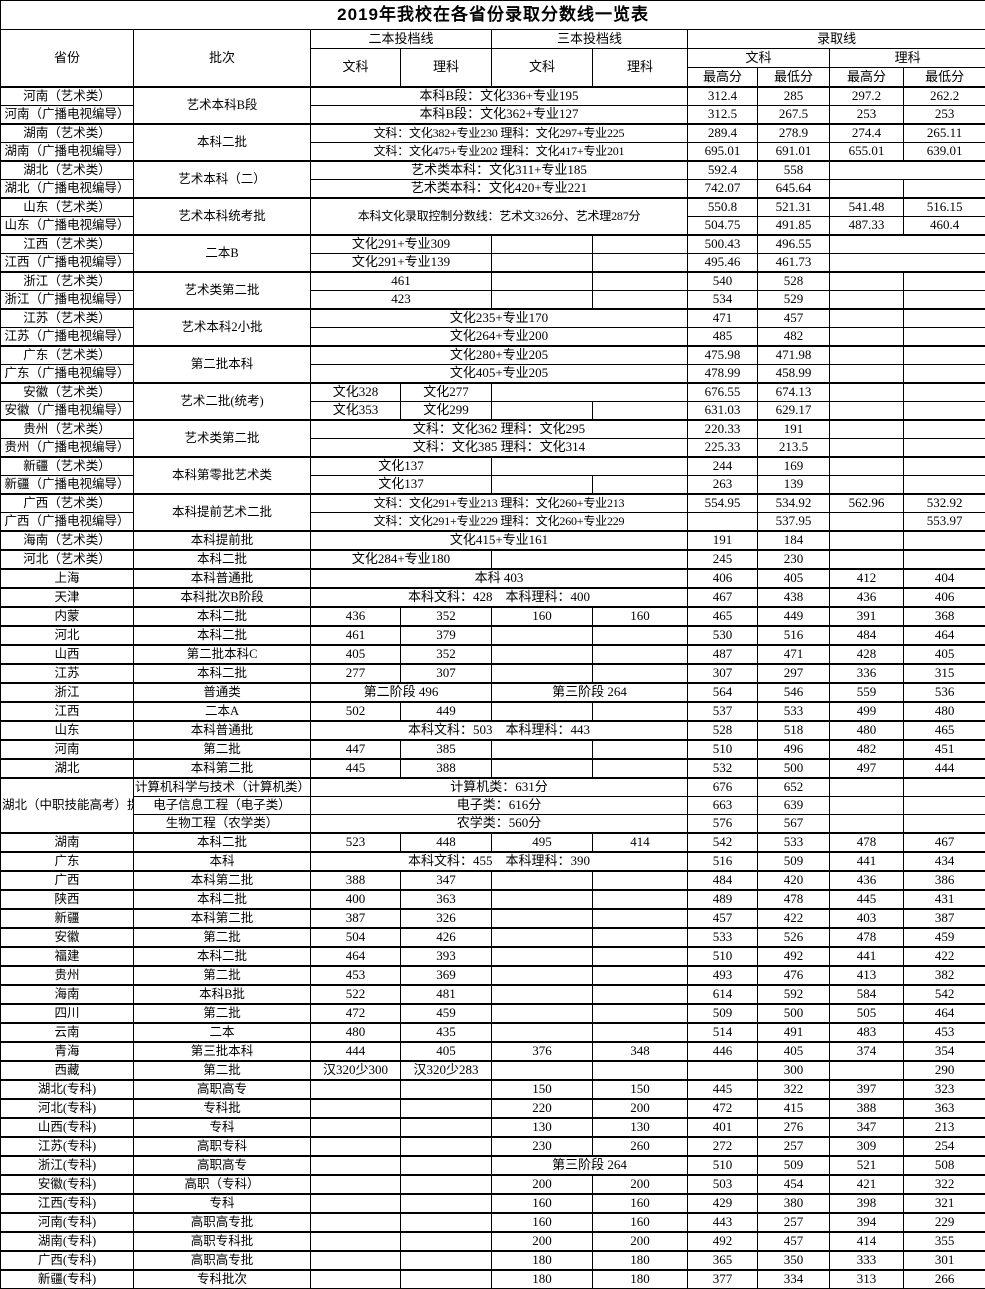  Describe the element at coordinates (944, 578) in the screenshot. I see `table-cell: 404` at that location.